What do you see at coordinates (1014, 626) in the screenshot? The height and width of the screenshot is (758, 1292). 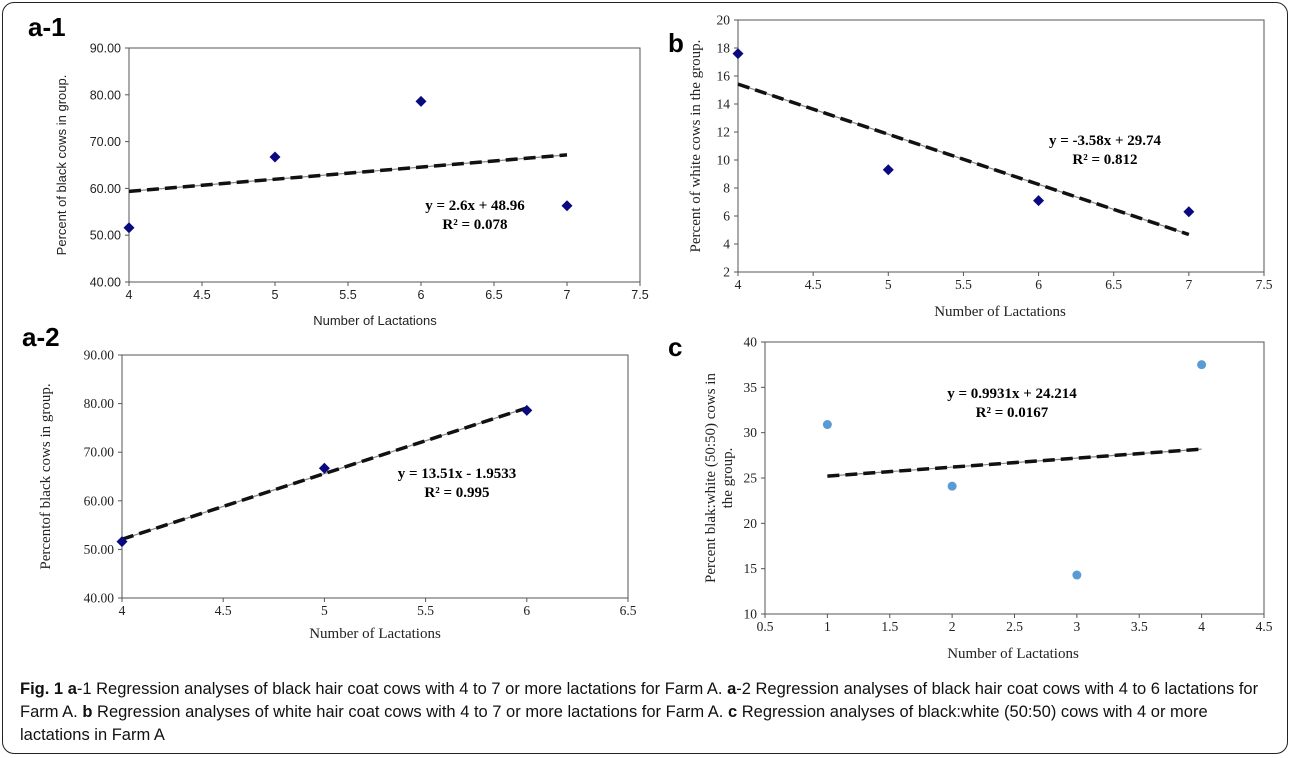 I see `x-tick-label: 2.5` at bounding box center [1014, 626].